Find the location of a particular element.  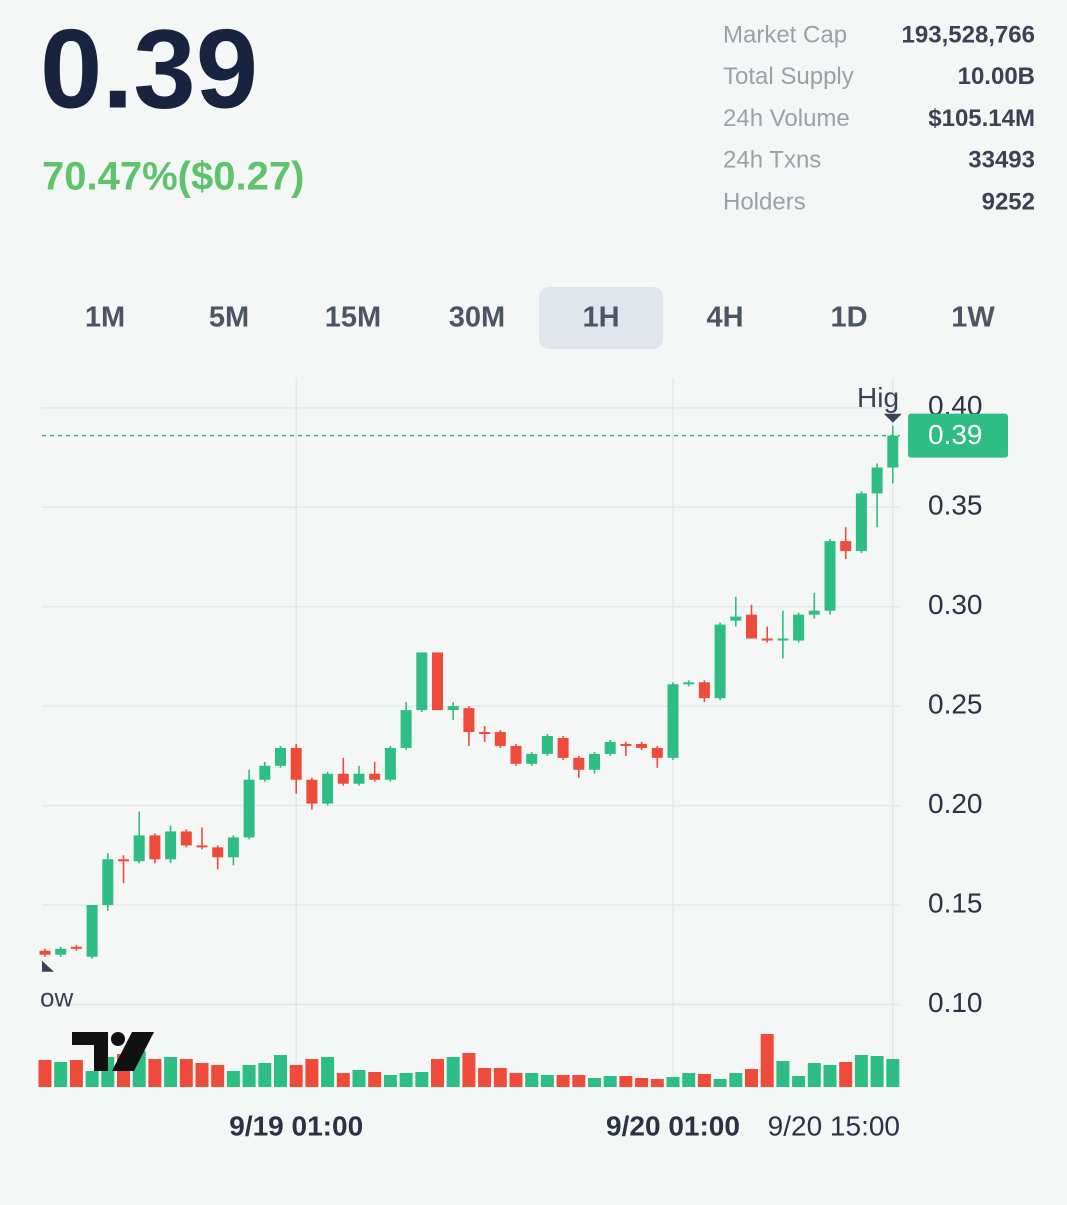

timeframe-tab: 1D is located at coordinates (848, 318).